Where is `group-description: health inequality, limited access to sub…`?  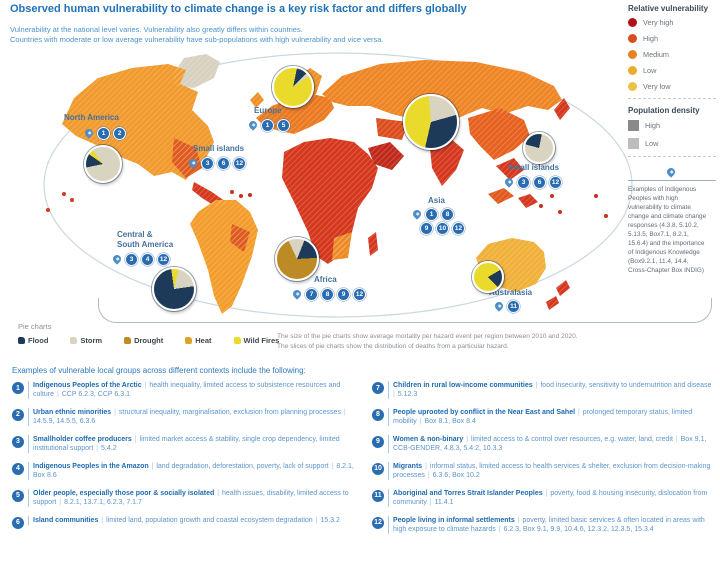
group-description: health inequality, limited access to sub… is located at coordinates (187, 390).